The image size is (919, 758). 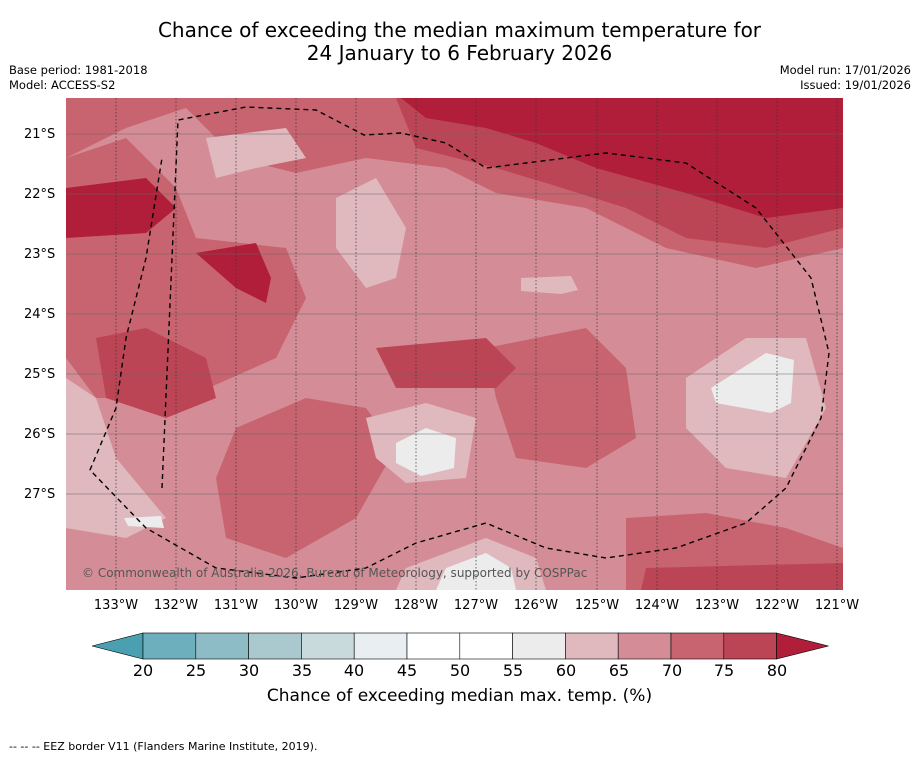 What do you see at coordinates (724, 670) in the screenshot?
I see `colorbar-tick-75: 75` at bounding box center [724, 670].